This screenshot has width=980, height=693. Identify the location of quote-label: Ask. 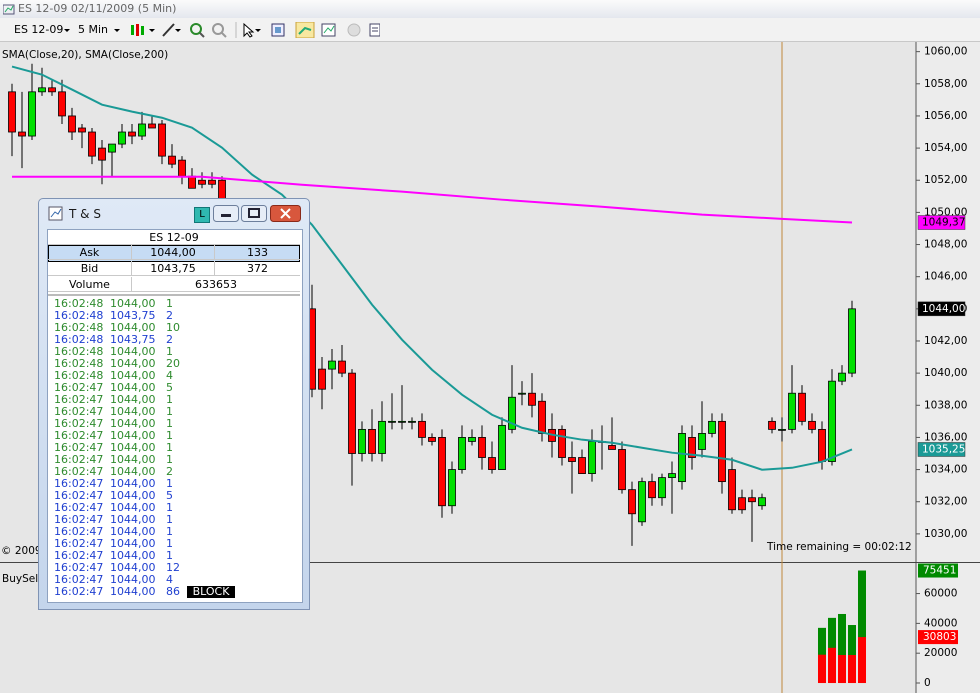
(90, 252).